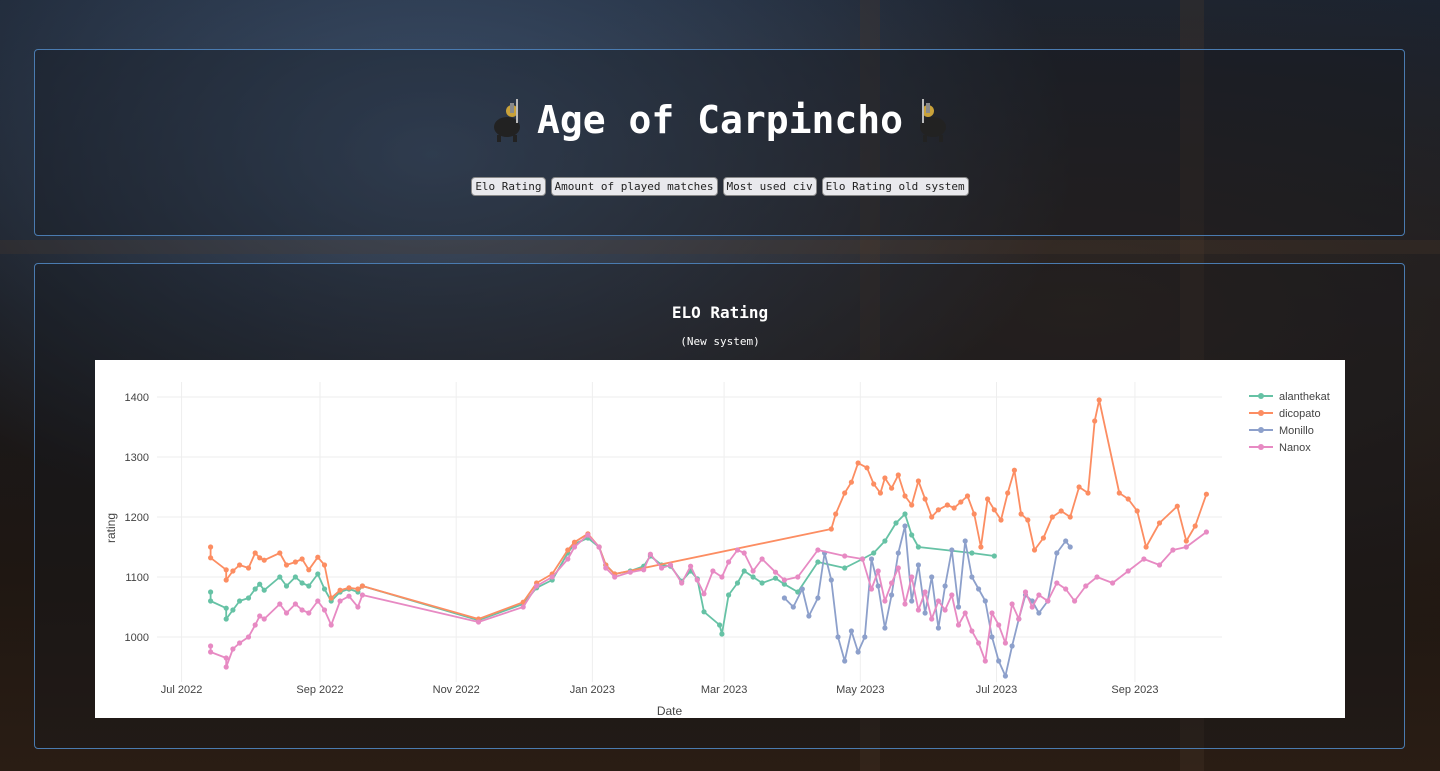 The width and height of the screenshot is (1440, 771). Describe the element at coordinates (720, 312) in the screenshot. I see `chart-title: ELO Rating` at that location.